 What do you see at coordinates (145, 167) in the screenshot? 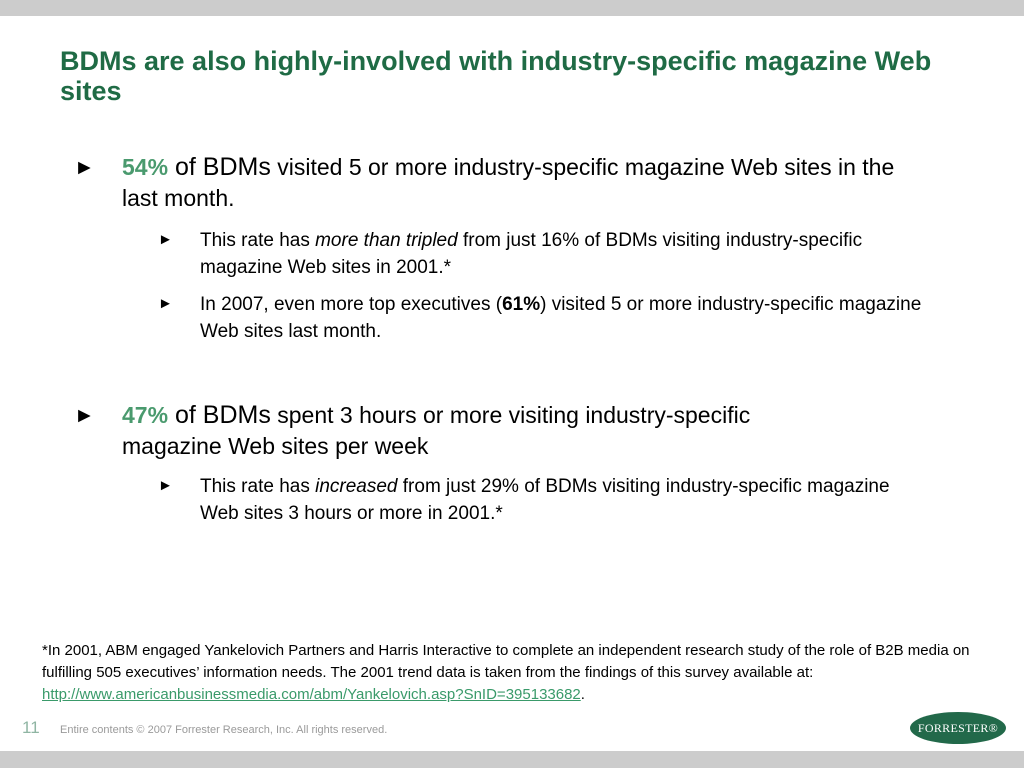
I see `percent-value: 54%` at bounding box center [145, 167].